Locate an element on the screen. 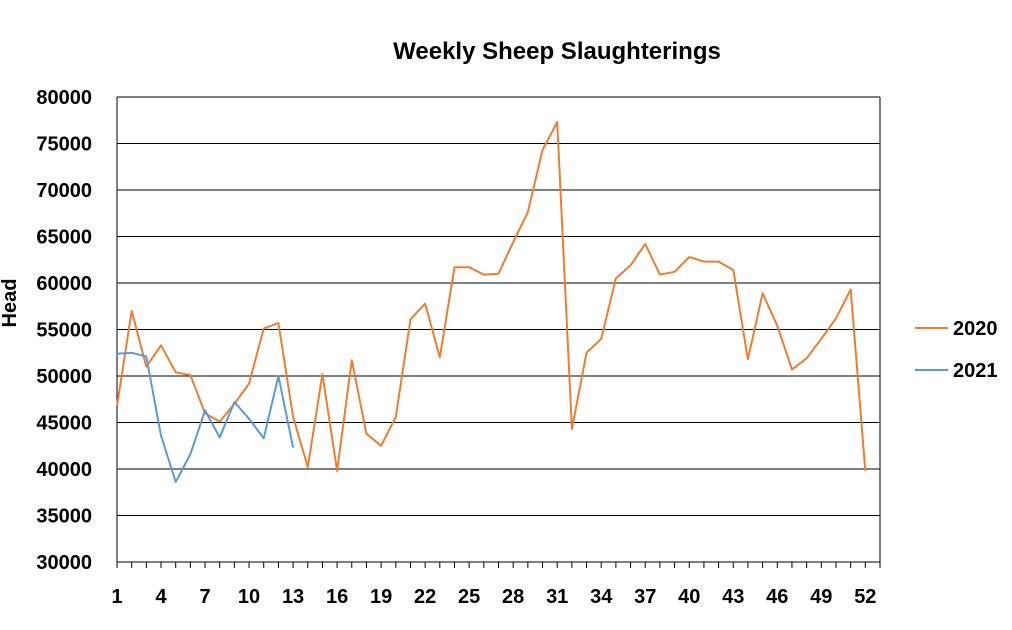 This screenshot has width=1012, height=630. x-tick-label: 10 is located at coordinates (249, 597).